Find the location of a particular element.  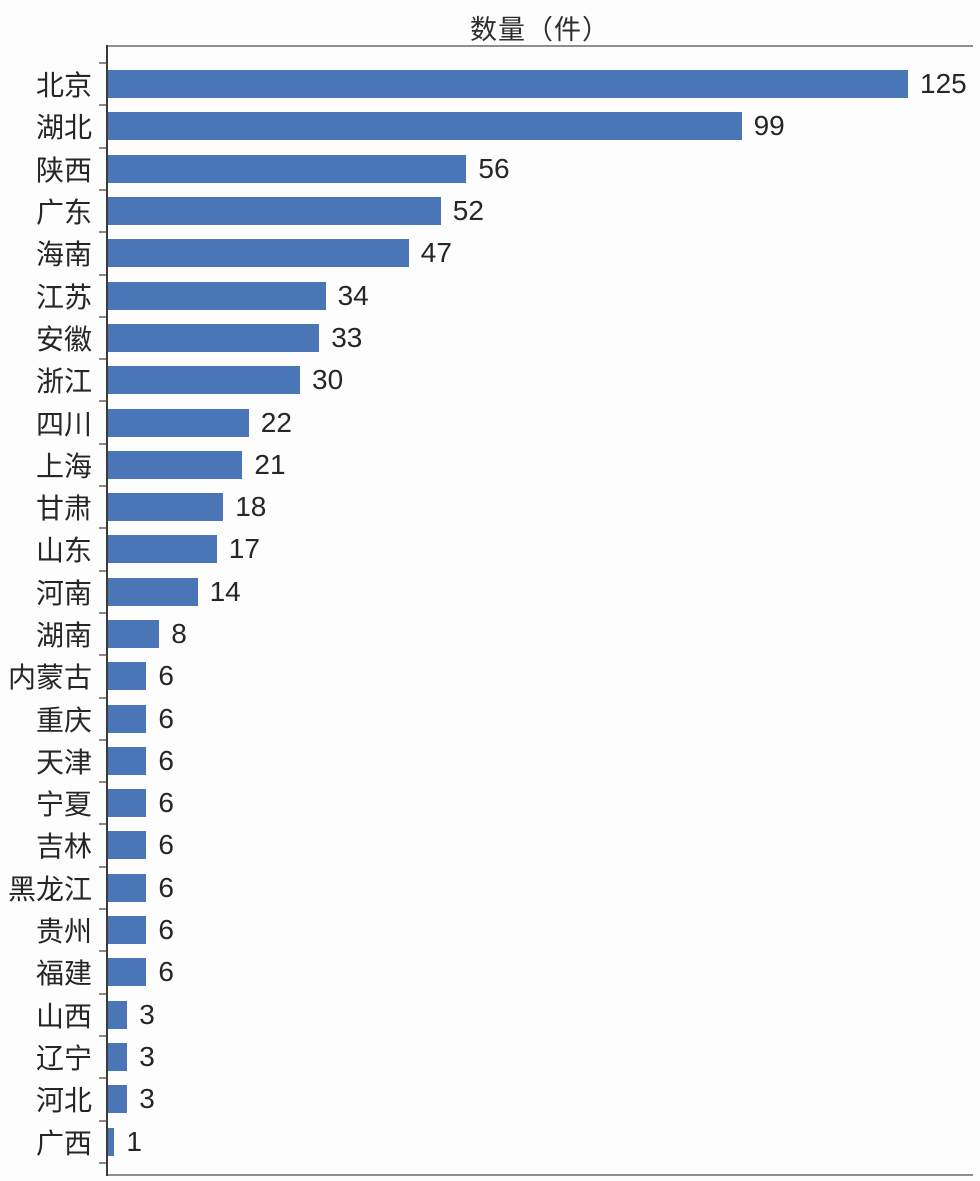

value-label: 47 is located at coordinates (436, 253).